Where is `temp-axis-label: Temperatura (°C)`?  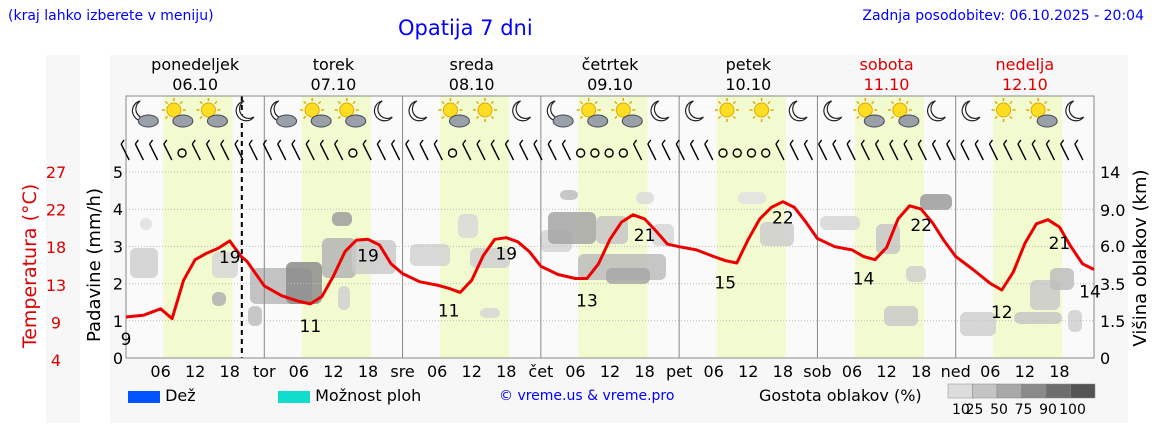 temp-axis-label: Temperatura (°C) is located at coordinates (30, 266).